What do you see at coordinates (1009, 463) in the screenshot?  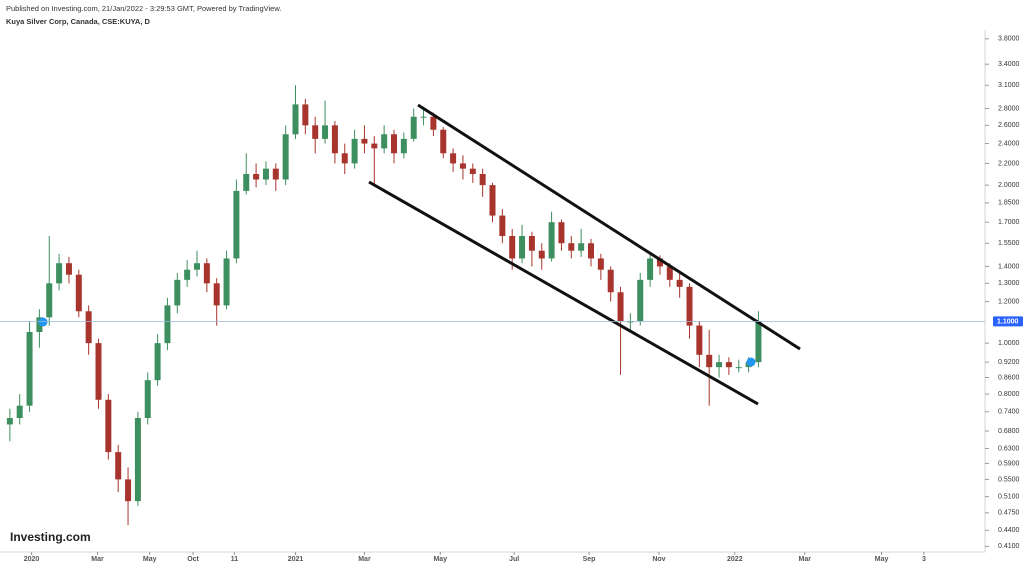 I see `y-tick-label: 0.5900` at bounding box center [1009, 463].